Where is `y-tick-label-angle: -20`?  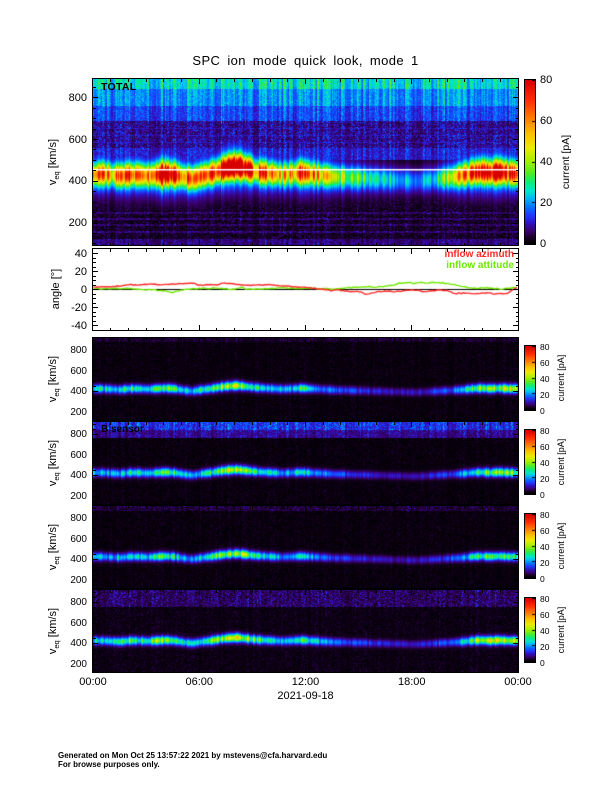 y-tick-label-angle: -20 is located at coordinates (79, 307).